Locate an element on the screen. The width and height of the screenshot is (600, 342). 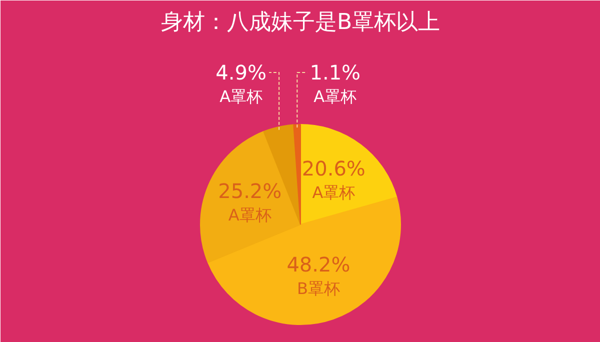
slice-label: B罩杯 is located at coordinates (318, 288).